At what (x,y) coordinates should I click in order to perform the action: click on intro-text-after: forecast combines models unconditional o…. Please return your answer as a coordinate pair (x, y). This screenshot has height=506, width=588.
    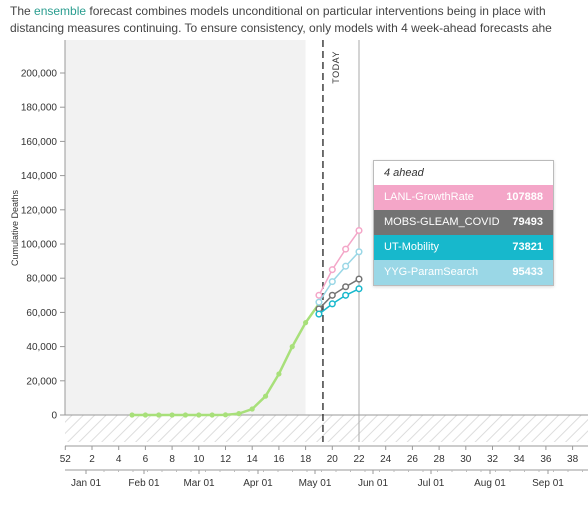
    Looking at the image, I should click on (316, 11).